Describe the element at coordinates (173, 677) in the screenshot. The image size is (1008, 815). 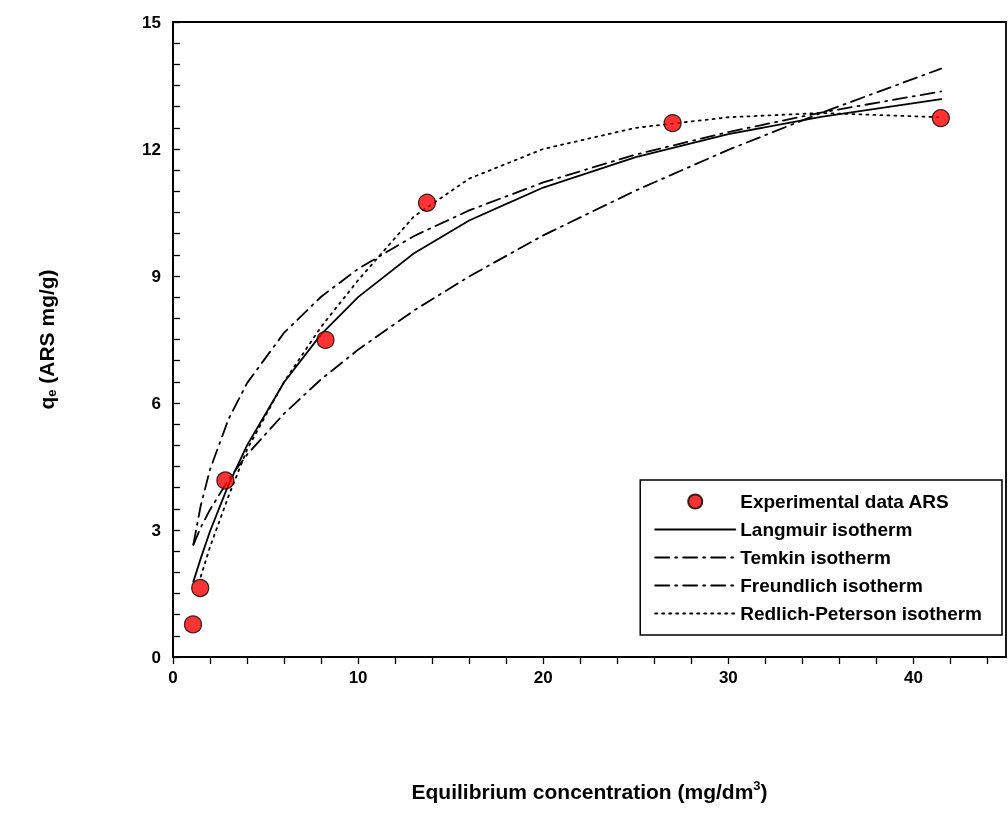
I see `x-tick-label: 0` at that location.